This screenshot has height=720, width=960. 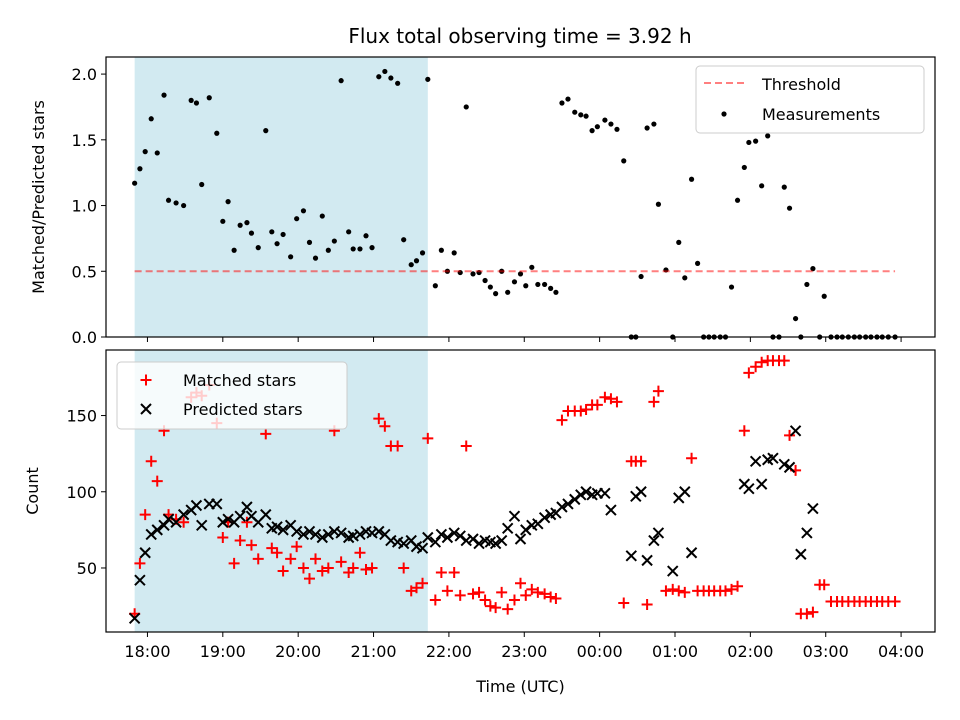 I want to click on x-tick-label: 19:00, so click(x=223, y=651).